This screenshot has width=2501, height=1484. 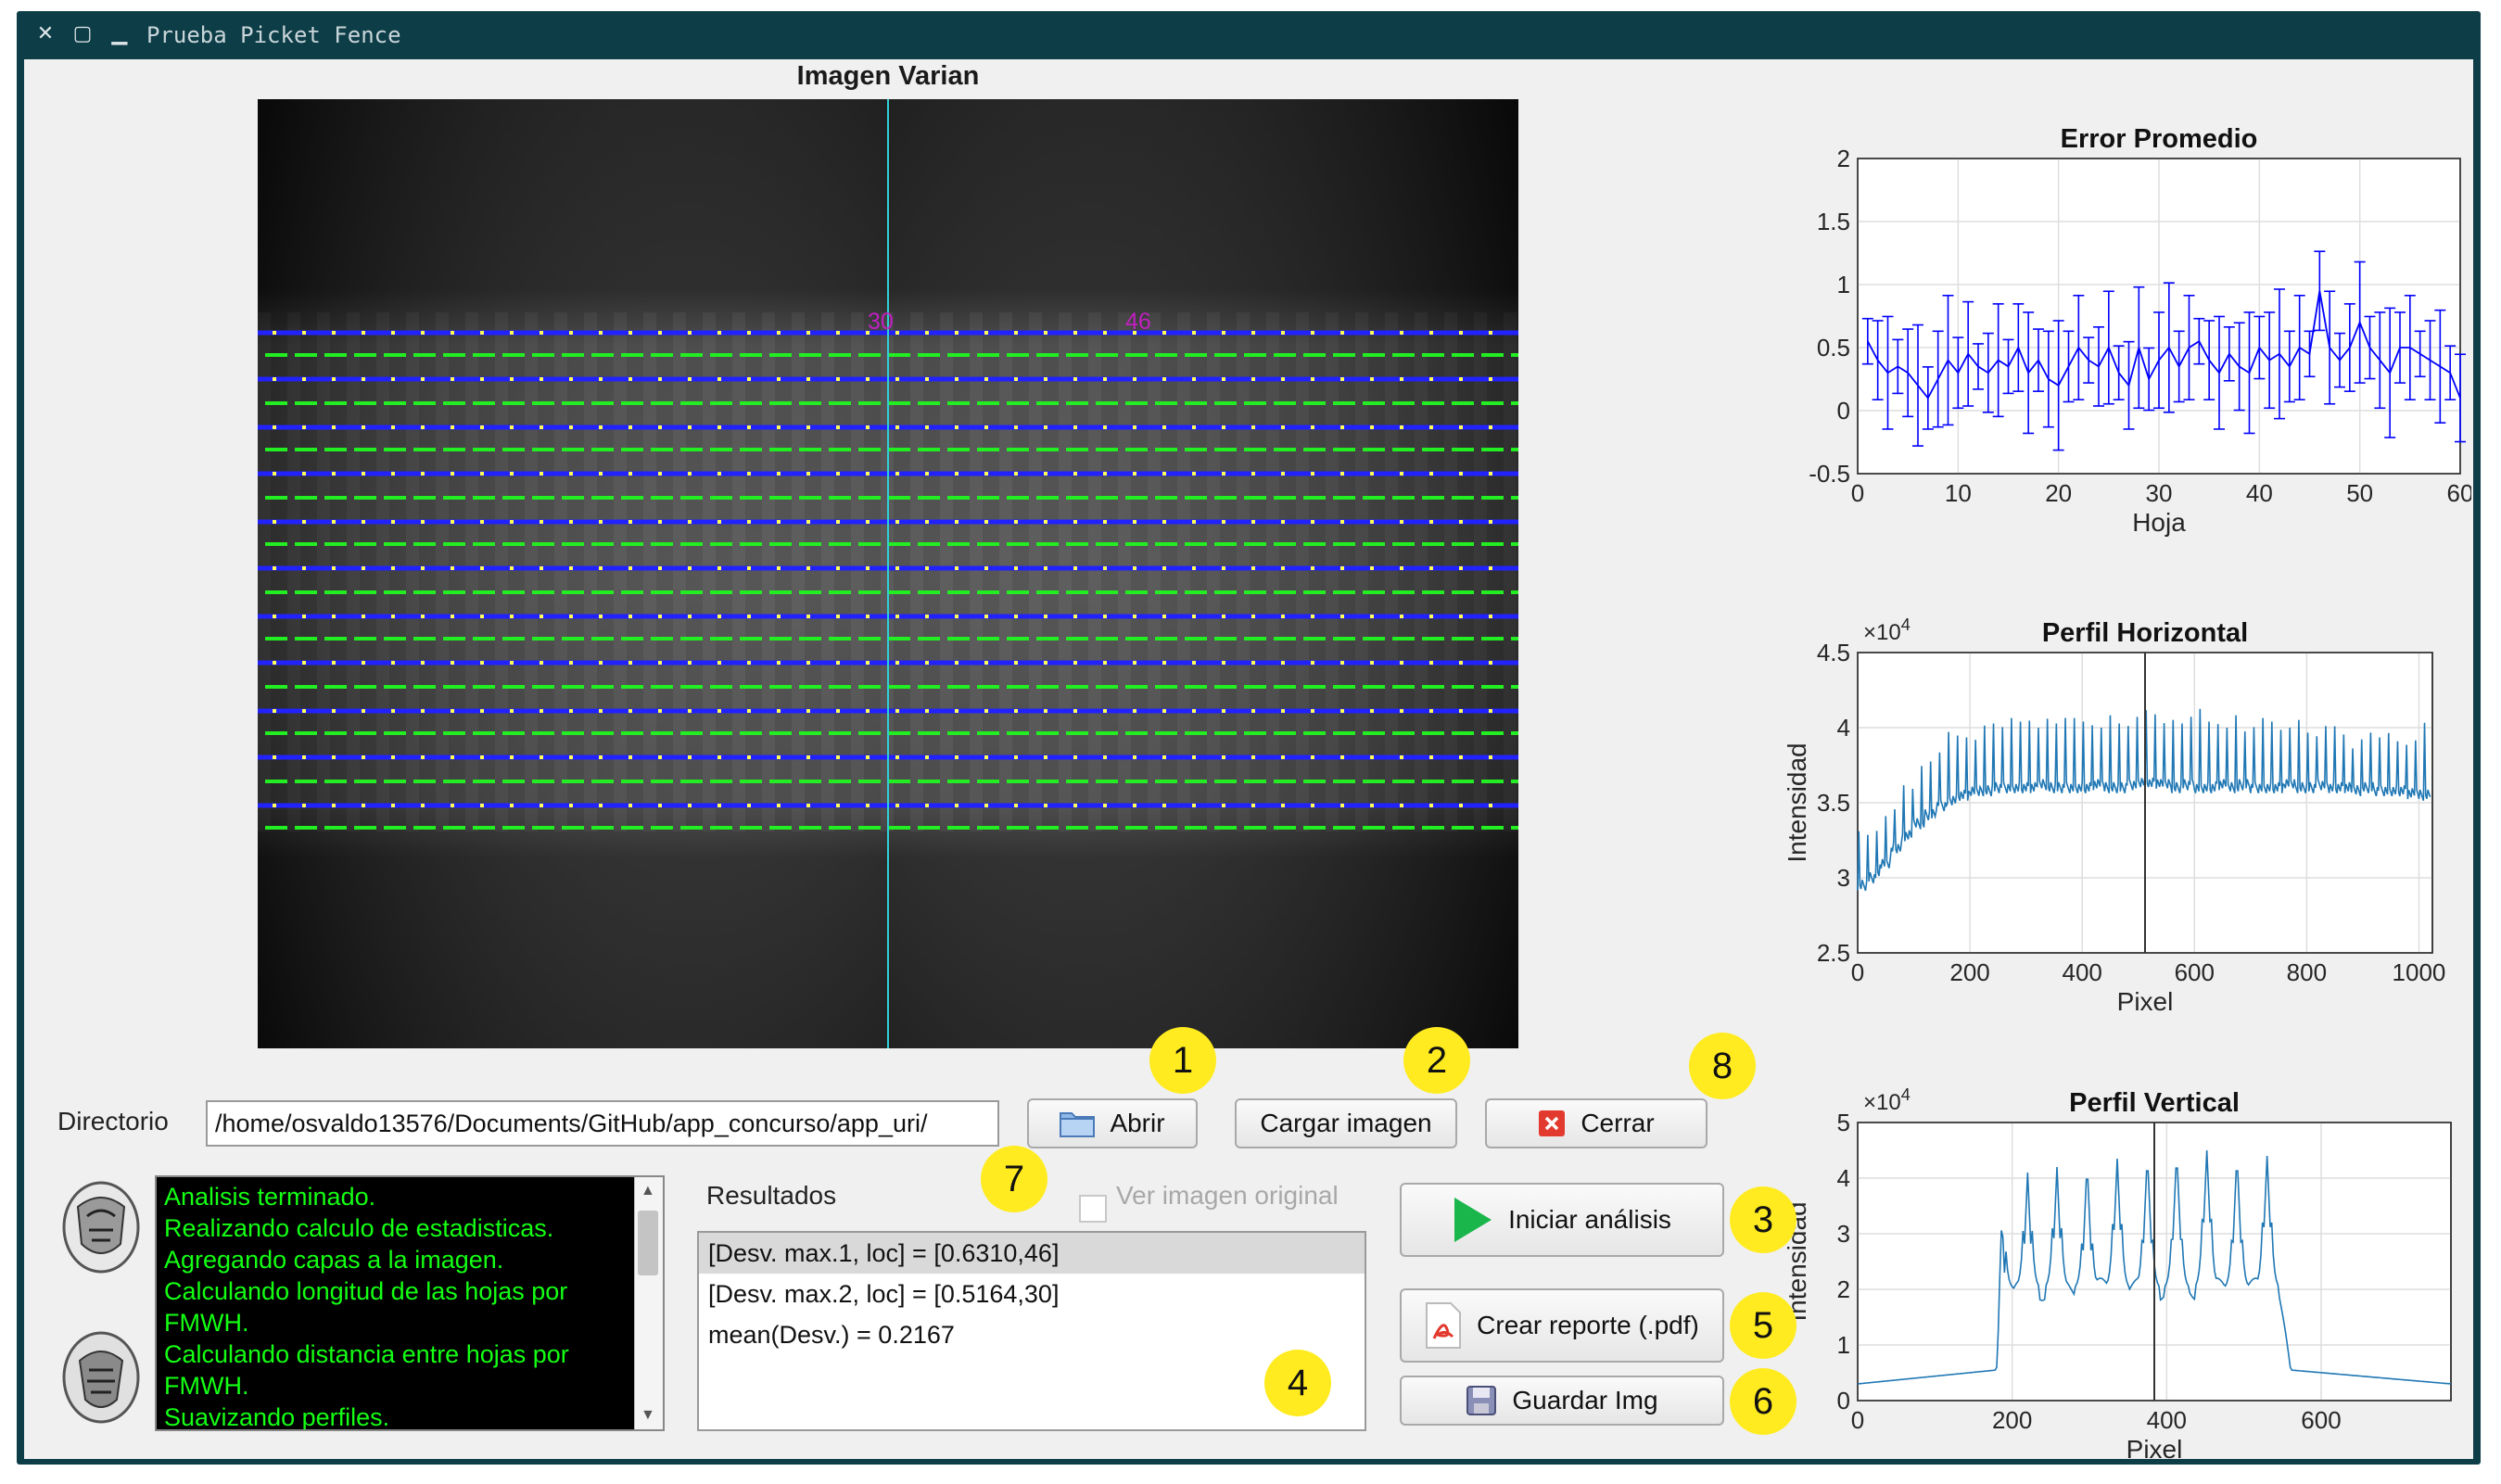 I want to click on load-image-button-label: Cargar imagen, so click(x=1346, y=1123).